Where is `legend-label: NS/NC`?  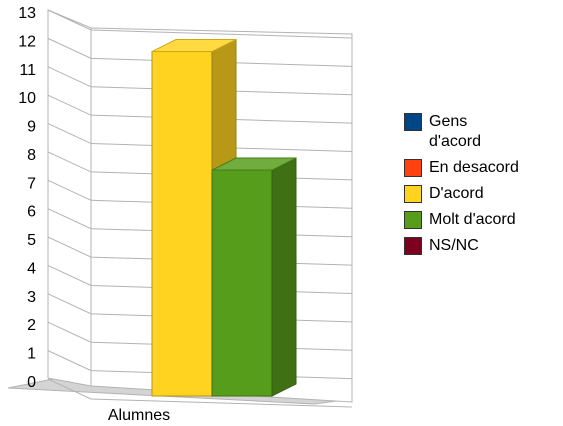
legend-label: NS/NC is located at coordinates (454, 245).